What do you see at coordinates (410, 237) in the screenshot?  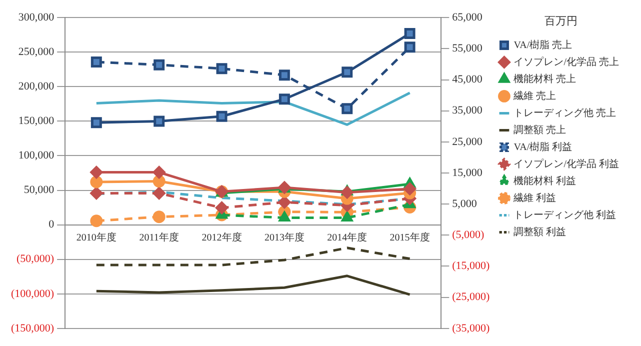 I see `x-tick-label: 2015年度` at bounding box center [410, 237].